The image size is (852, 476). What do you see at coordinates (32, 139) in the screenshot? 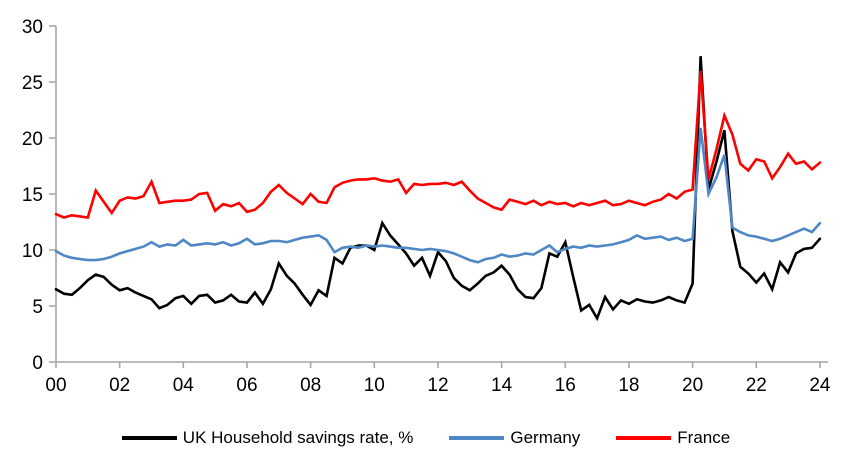
I see `y-axis-label: 20` at bounding box center [32, 139].